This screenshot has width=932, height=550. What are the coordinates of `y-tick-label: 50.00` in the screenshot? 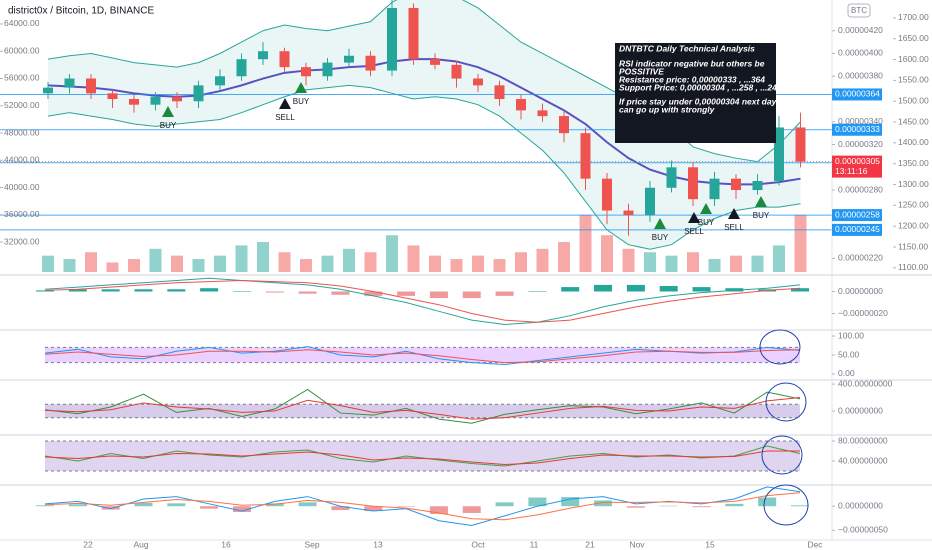 It's located at (849, 354).